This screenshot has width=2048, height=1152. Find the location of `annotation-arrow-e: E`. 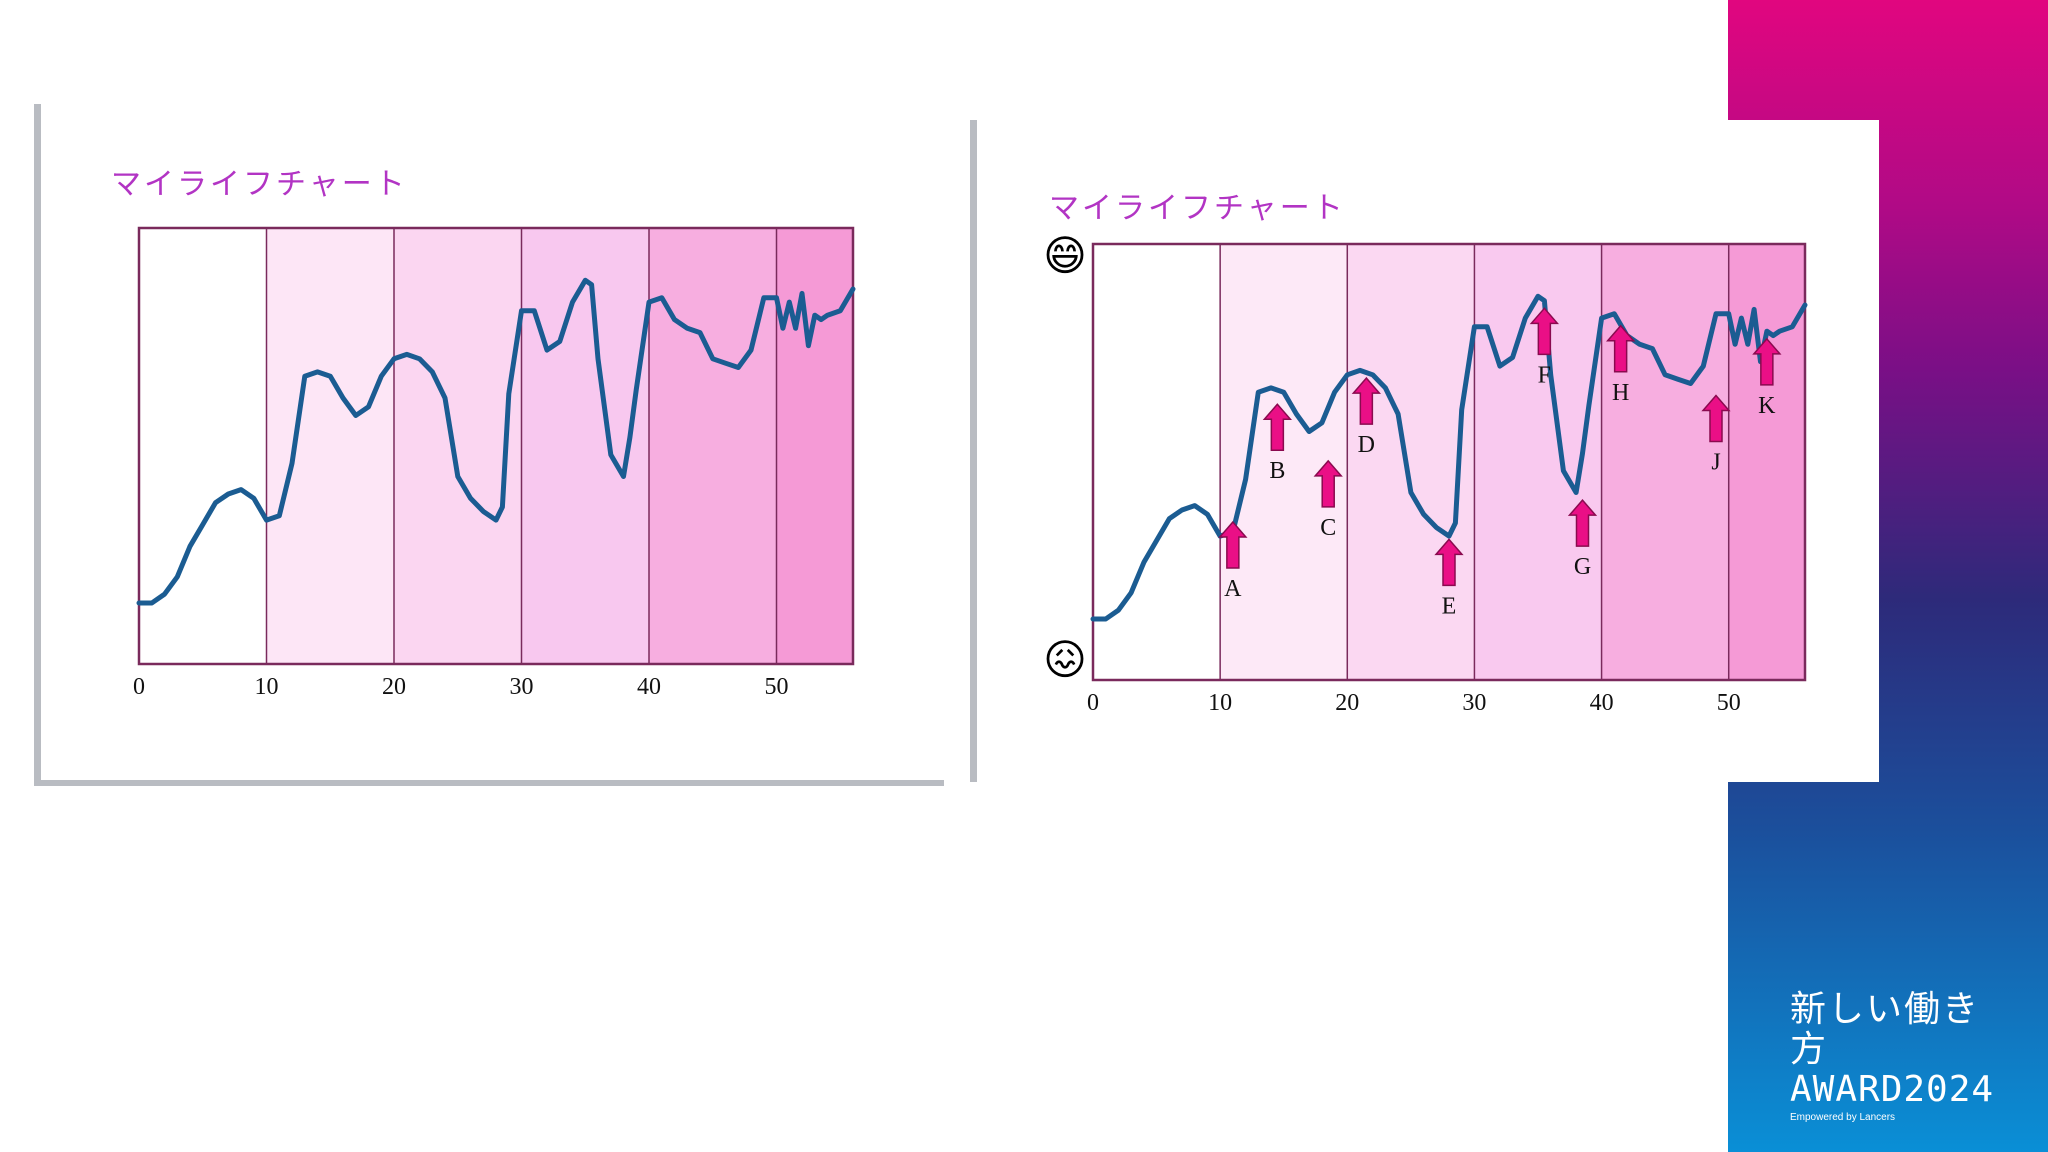

annotation-arrow-e: E is located at coordinates (1449, 578).